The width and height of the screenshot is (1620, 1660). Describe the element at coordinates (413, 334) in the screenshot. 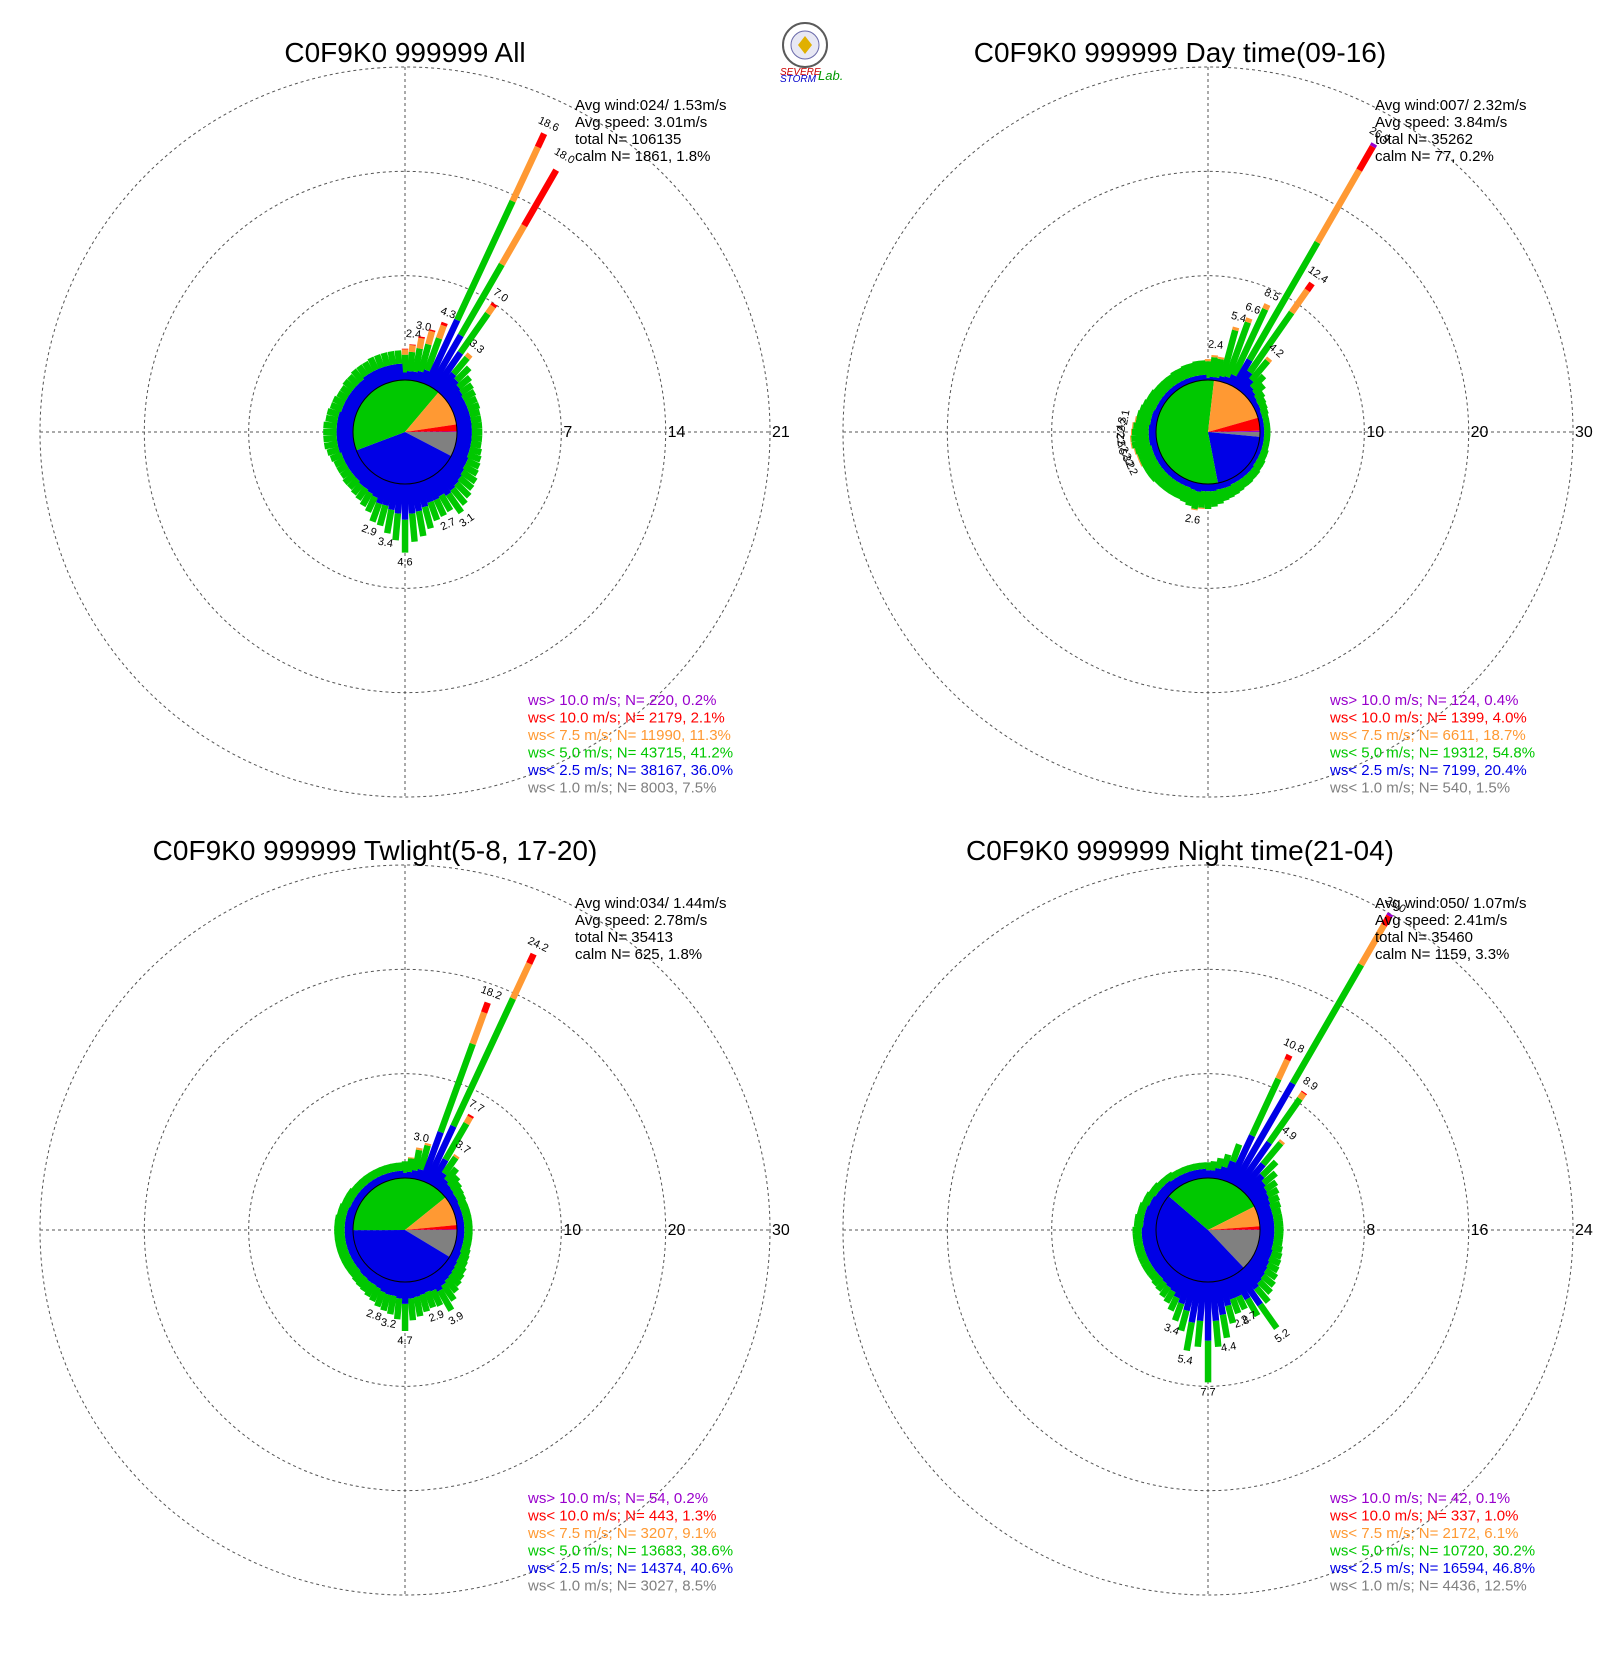

I see `bar-value-label: 2.4` at that location.